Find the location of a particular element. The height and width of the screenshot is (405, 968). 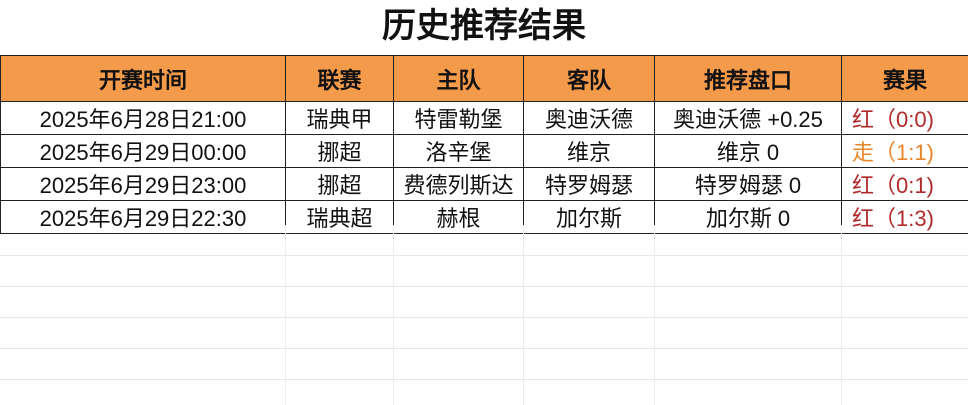

cell-pick: 维京 0 is located at coordinates (748, 151).